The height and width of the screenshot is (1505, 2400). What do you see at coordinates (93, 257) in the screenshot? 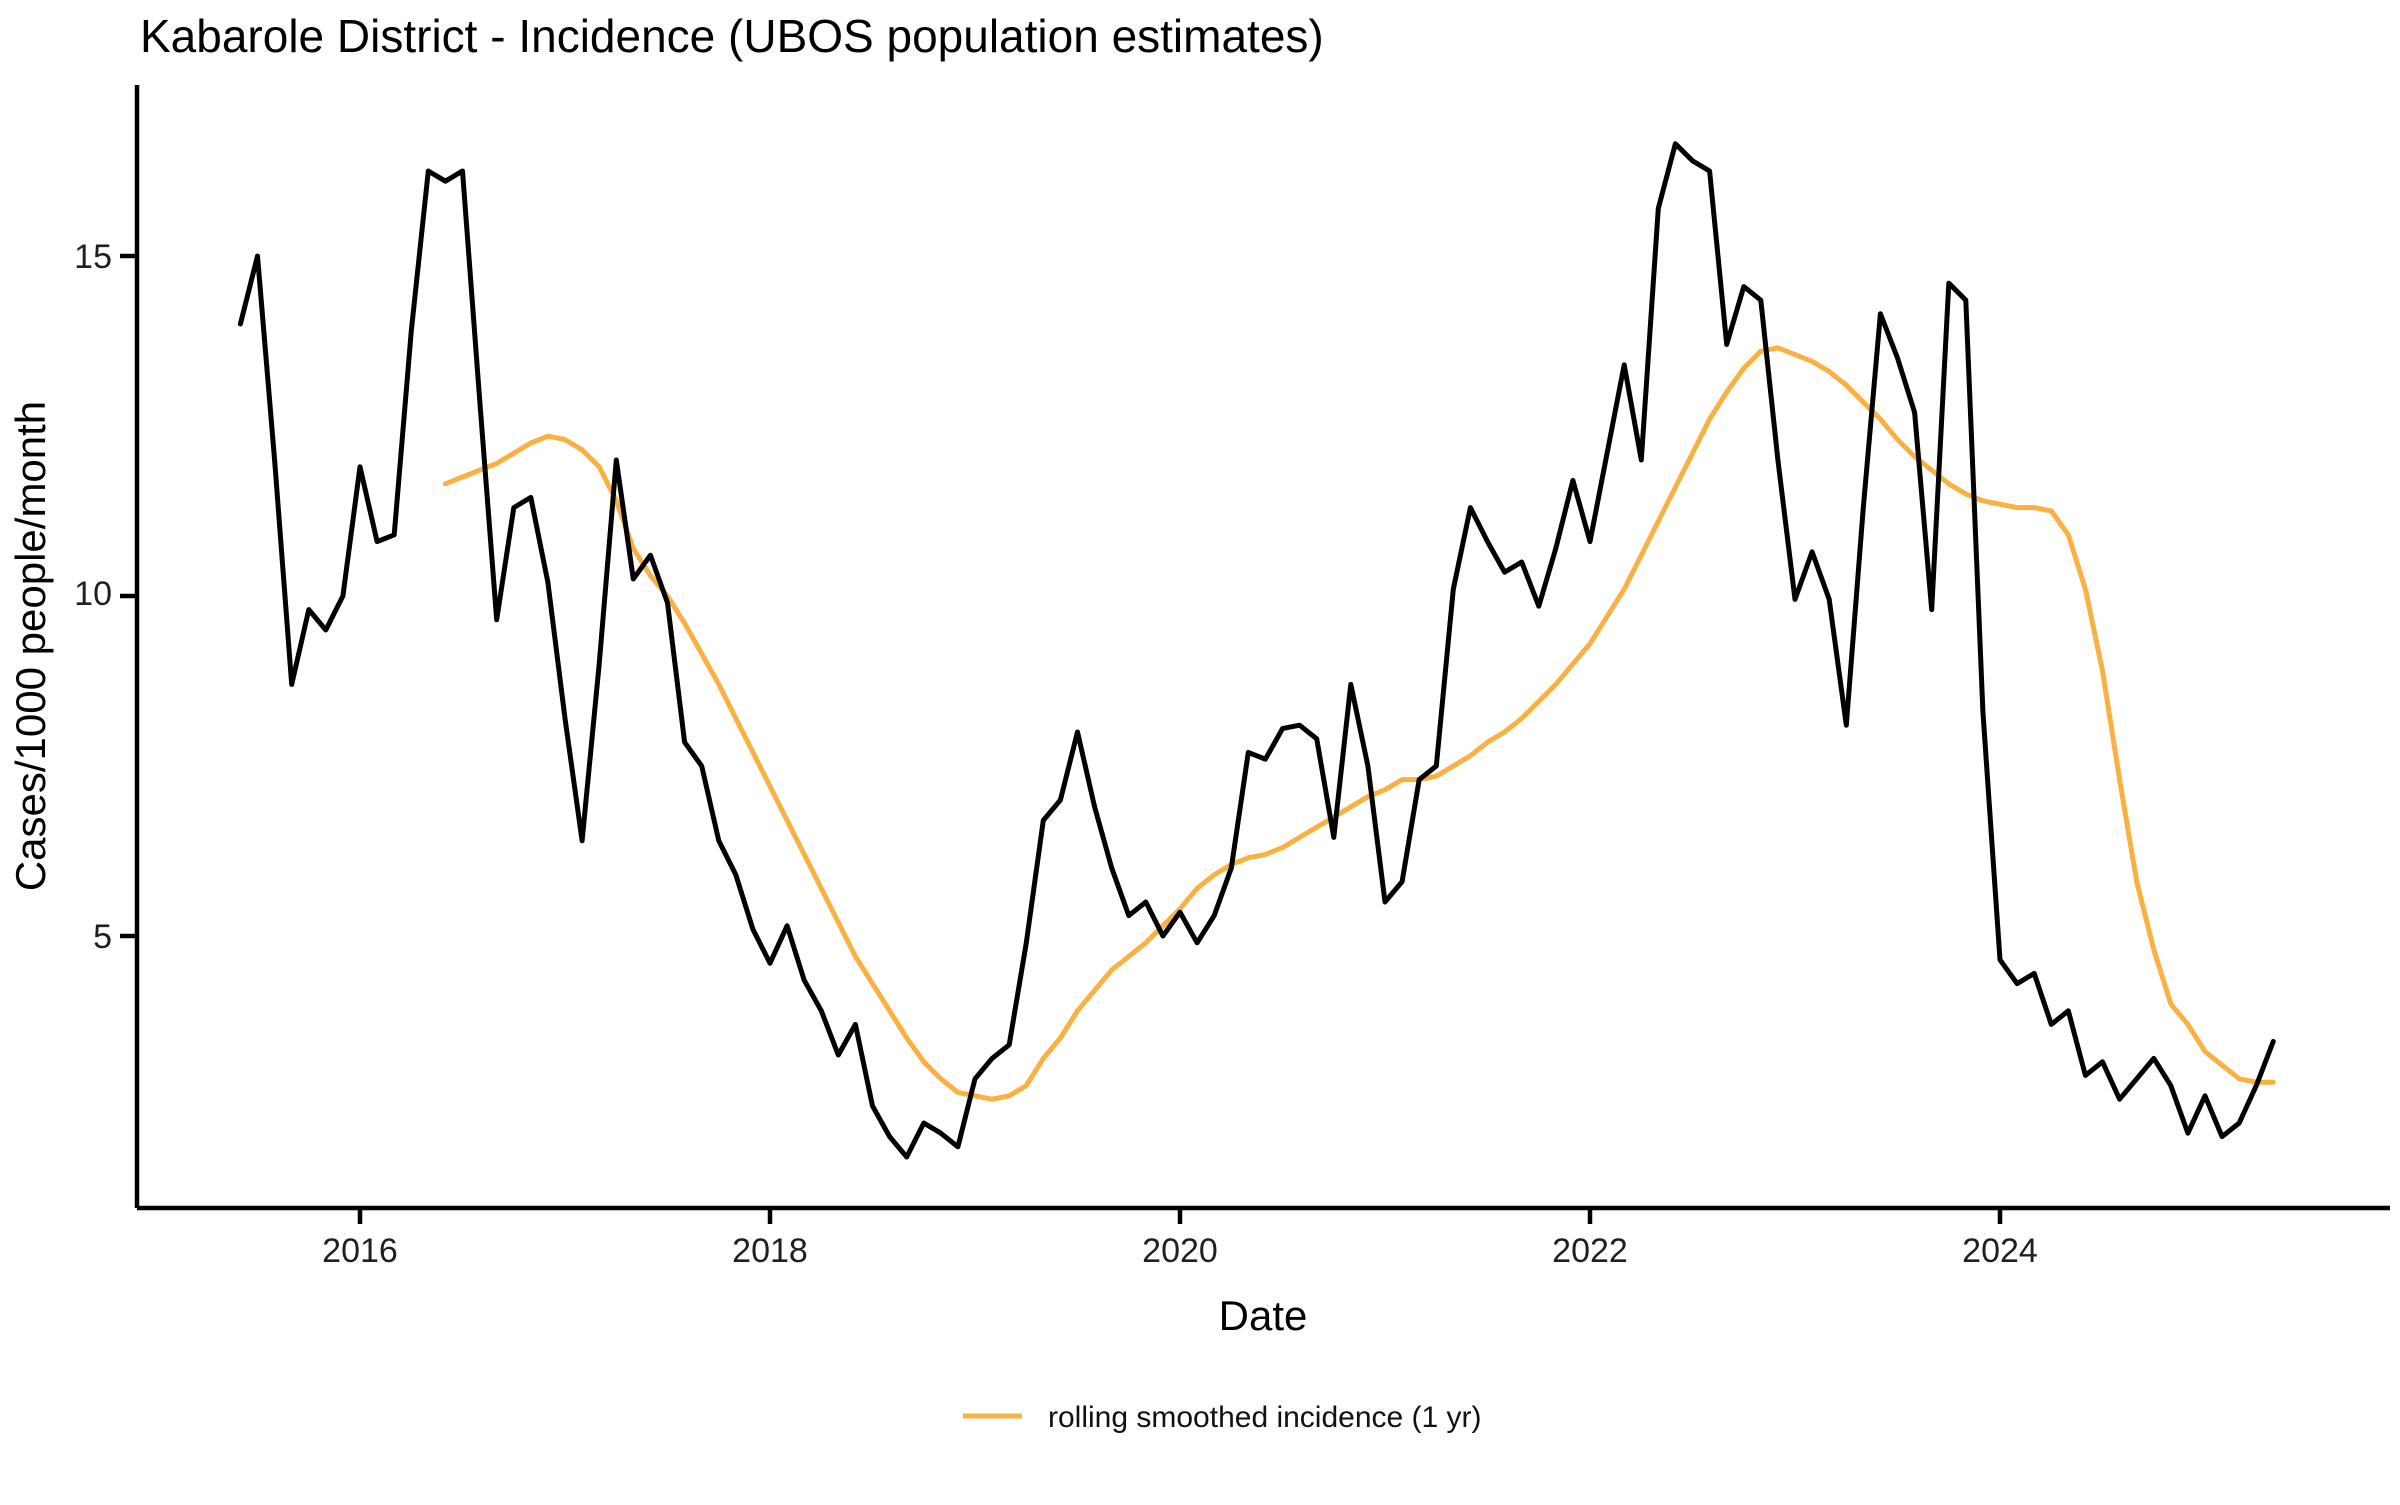
I see `y-tick-label-15: 15` at bounding box center [93, 257].